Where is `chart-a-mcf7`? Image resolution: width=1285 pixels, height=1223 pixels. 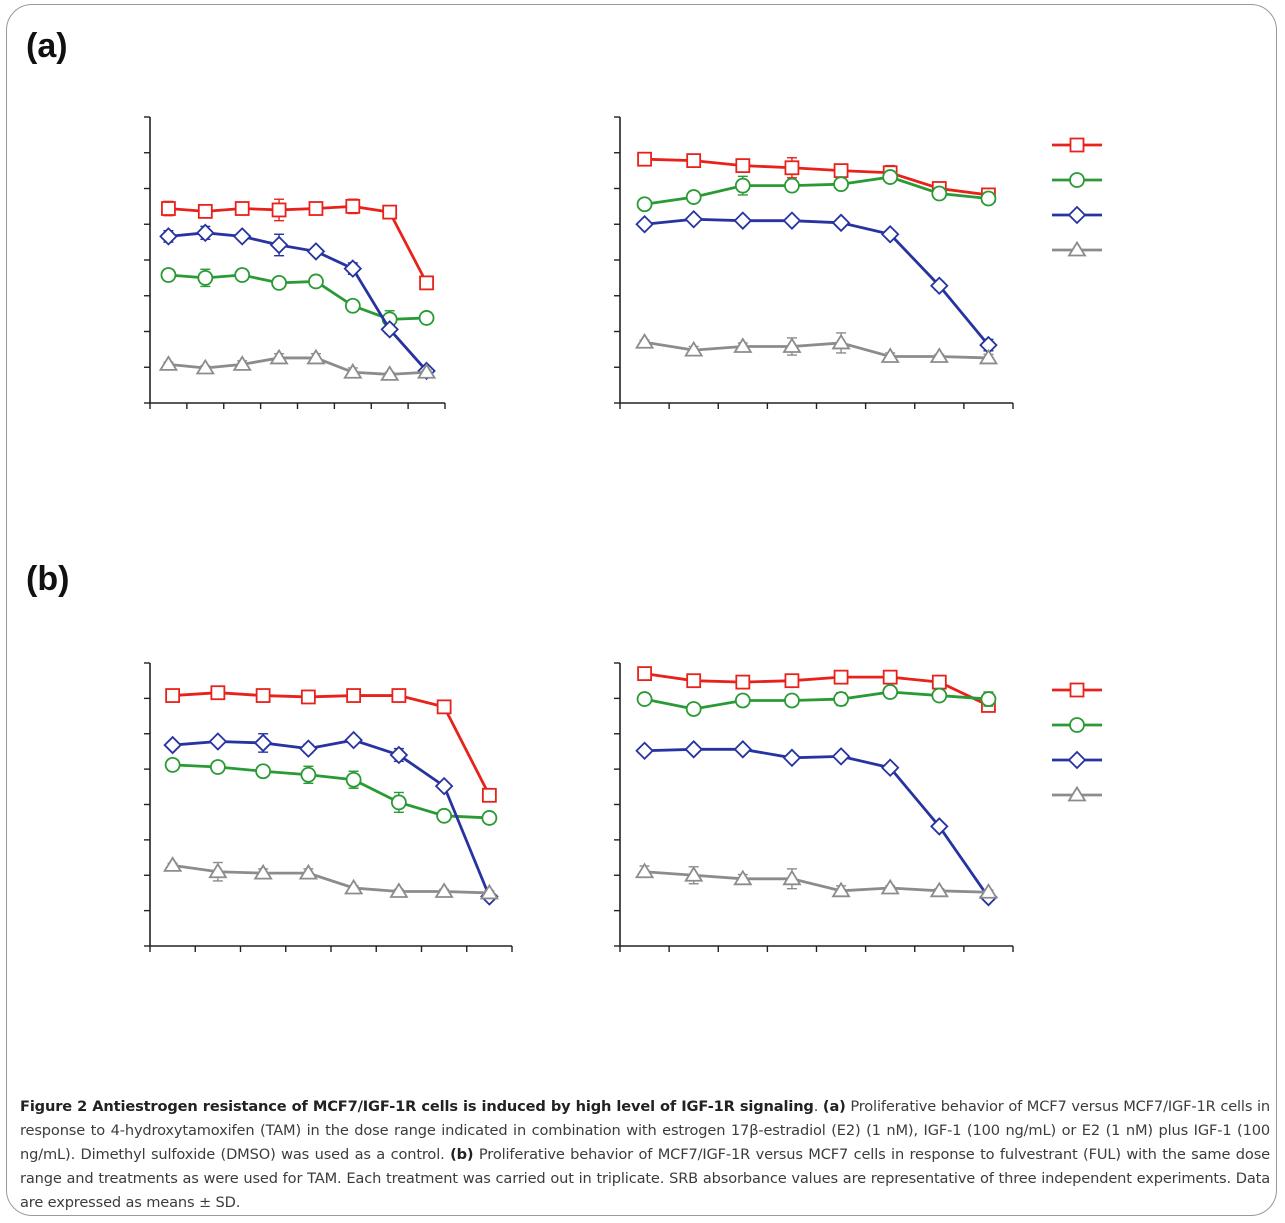
chart-a-mcf7 is located at coordinates (295, 262).